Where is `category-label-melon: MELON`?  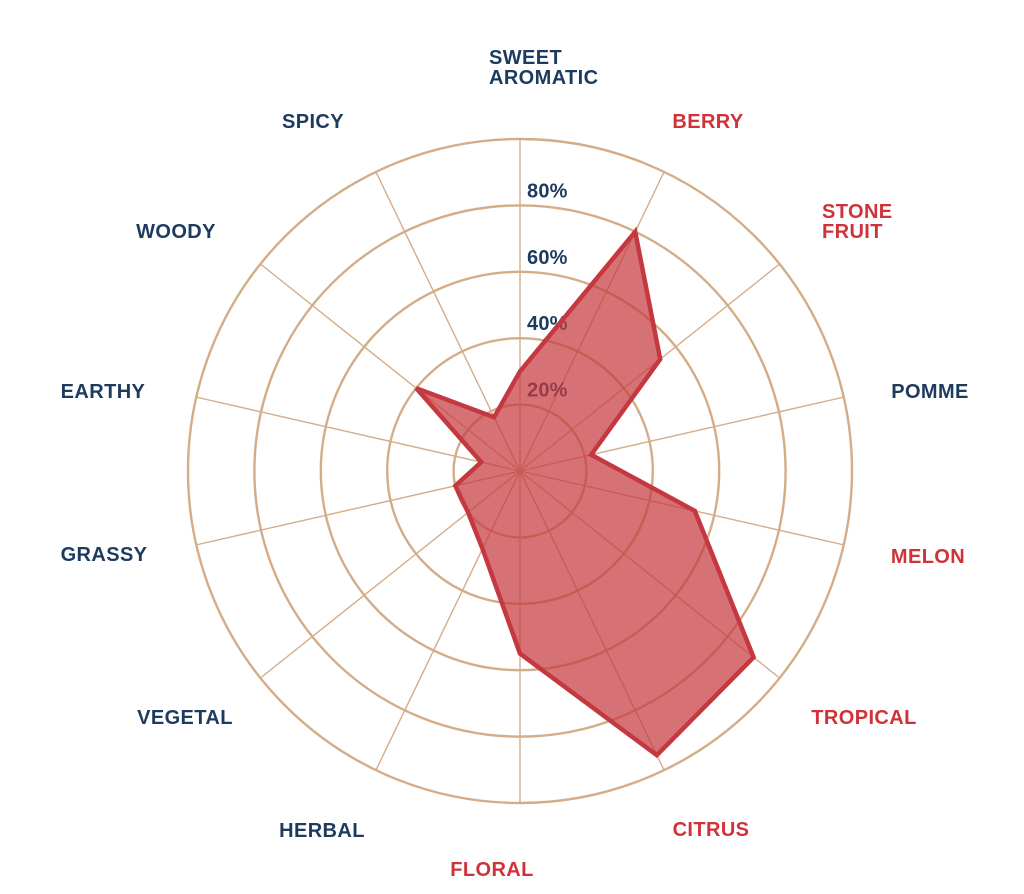 category-label-melon: MELON is located at coordinates (928, 557).